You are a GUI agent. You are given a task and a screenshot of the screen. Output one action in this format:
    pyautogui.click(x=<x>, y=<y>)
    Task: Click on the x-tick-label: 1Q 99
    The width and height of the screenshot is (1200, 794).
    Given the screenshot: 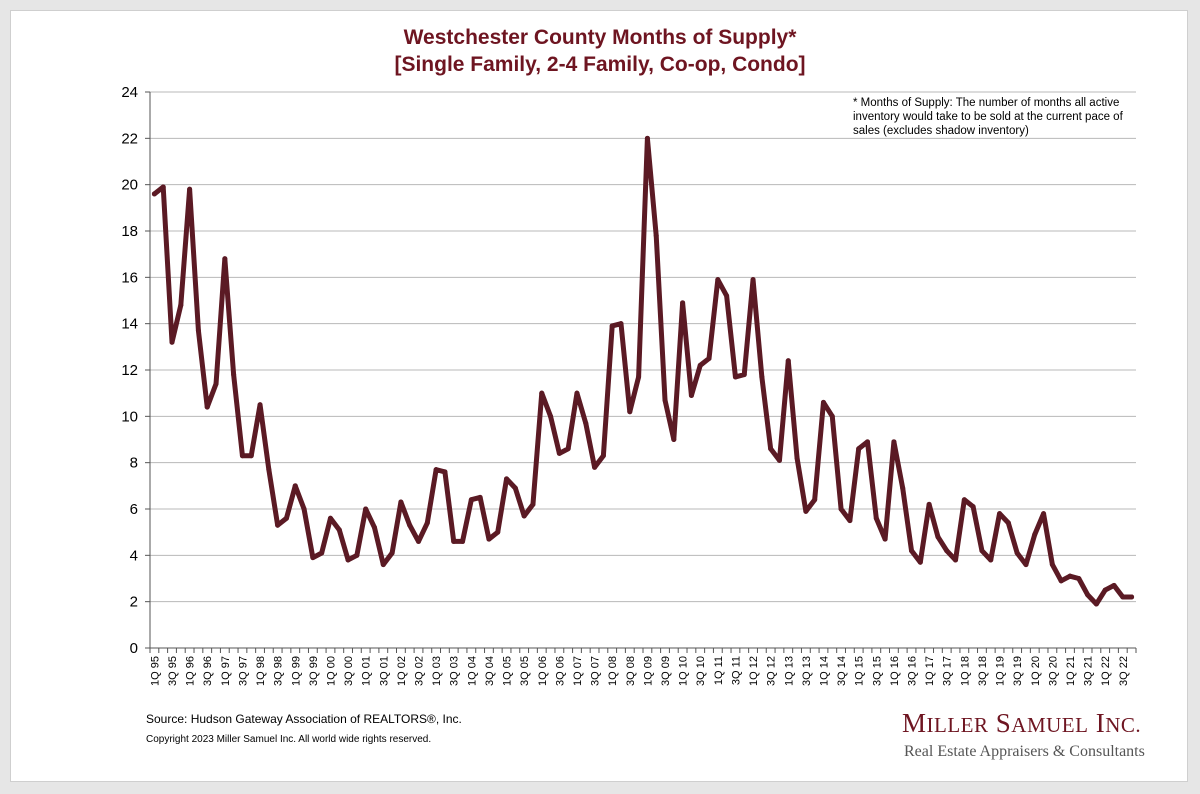 What is the action you would take?
    pyautogui.click(x=296, y=671)
    